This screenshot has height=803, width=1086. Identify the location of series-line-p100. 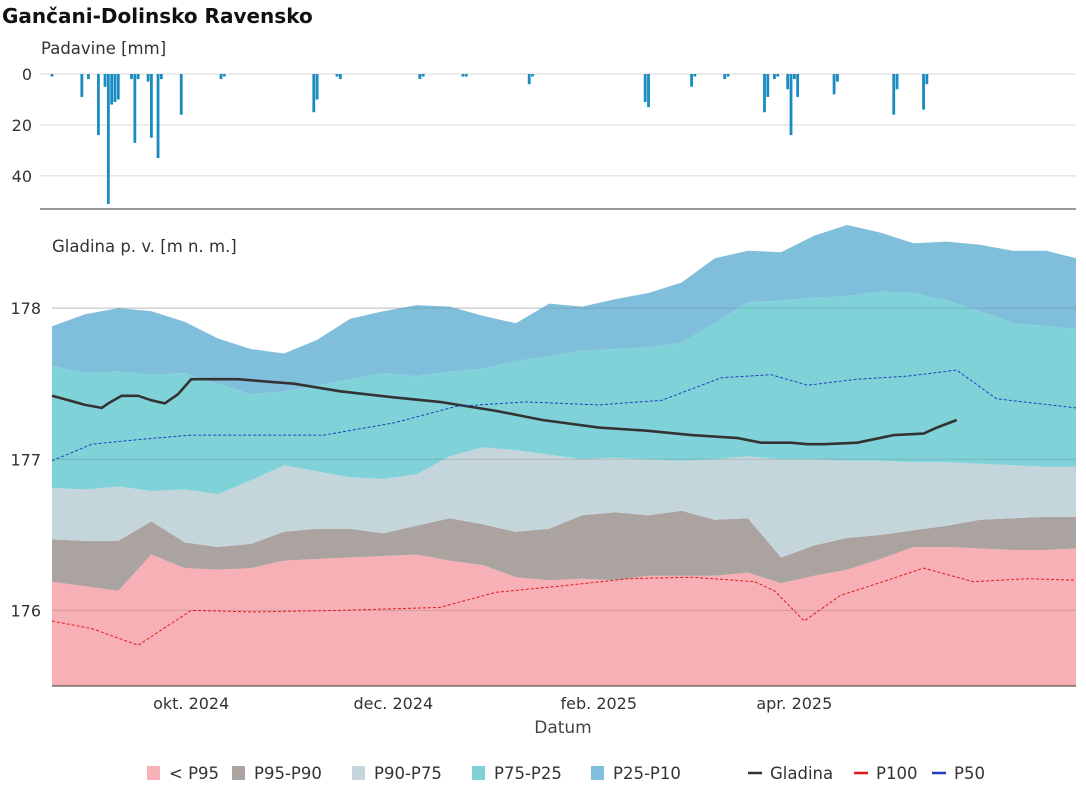
(564, 606).